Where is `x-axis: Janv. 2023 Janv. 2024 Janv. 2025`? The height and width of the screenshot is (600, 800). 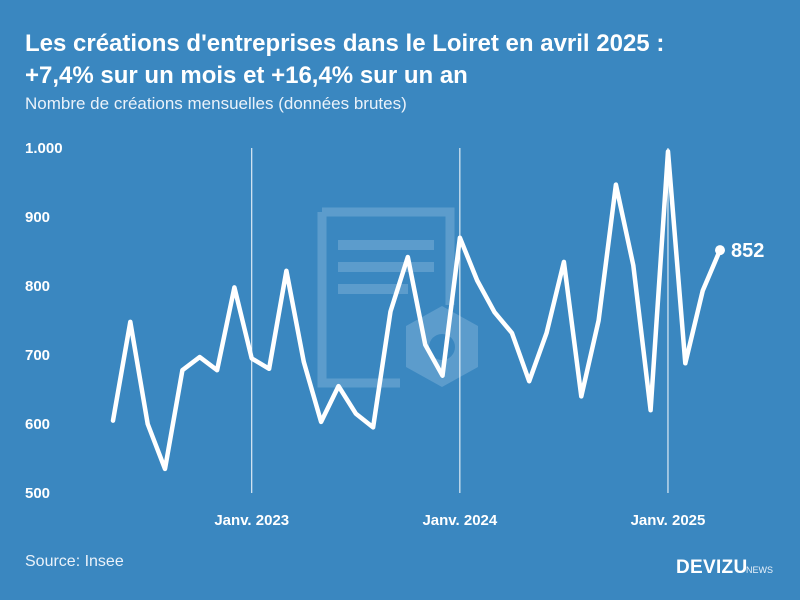 x-axis: Janv. 2023 Janv. 2024 Janv. 2025 is located at coordinates (459, 520).